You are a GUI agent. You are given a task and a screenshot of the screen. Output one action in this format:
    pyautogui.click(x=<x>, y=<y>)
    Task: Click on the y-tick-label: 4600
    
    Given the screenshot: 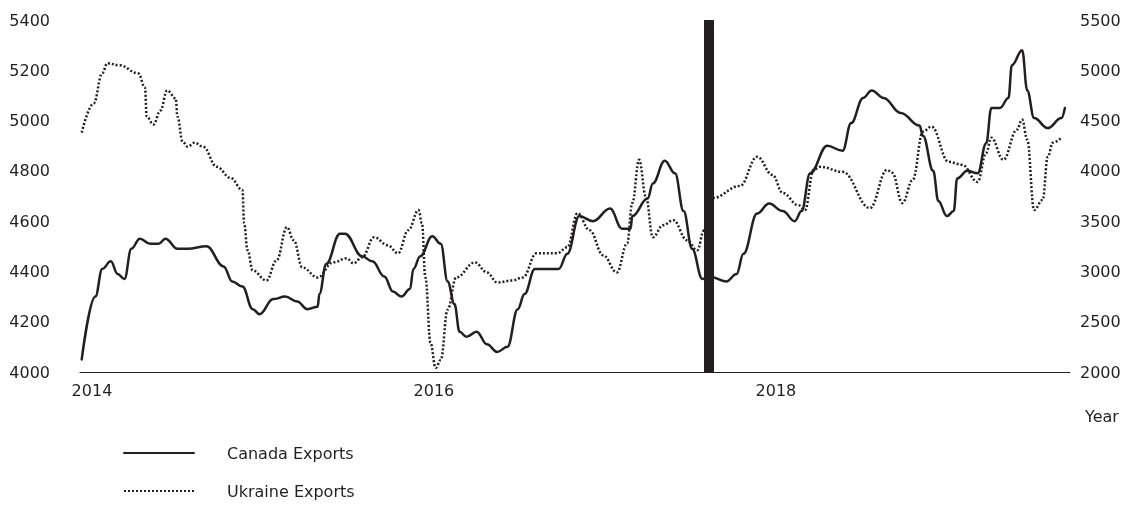 What is the action you would take?
    pyautogui.click(x=29, y=221)
    